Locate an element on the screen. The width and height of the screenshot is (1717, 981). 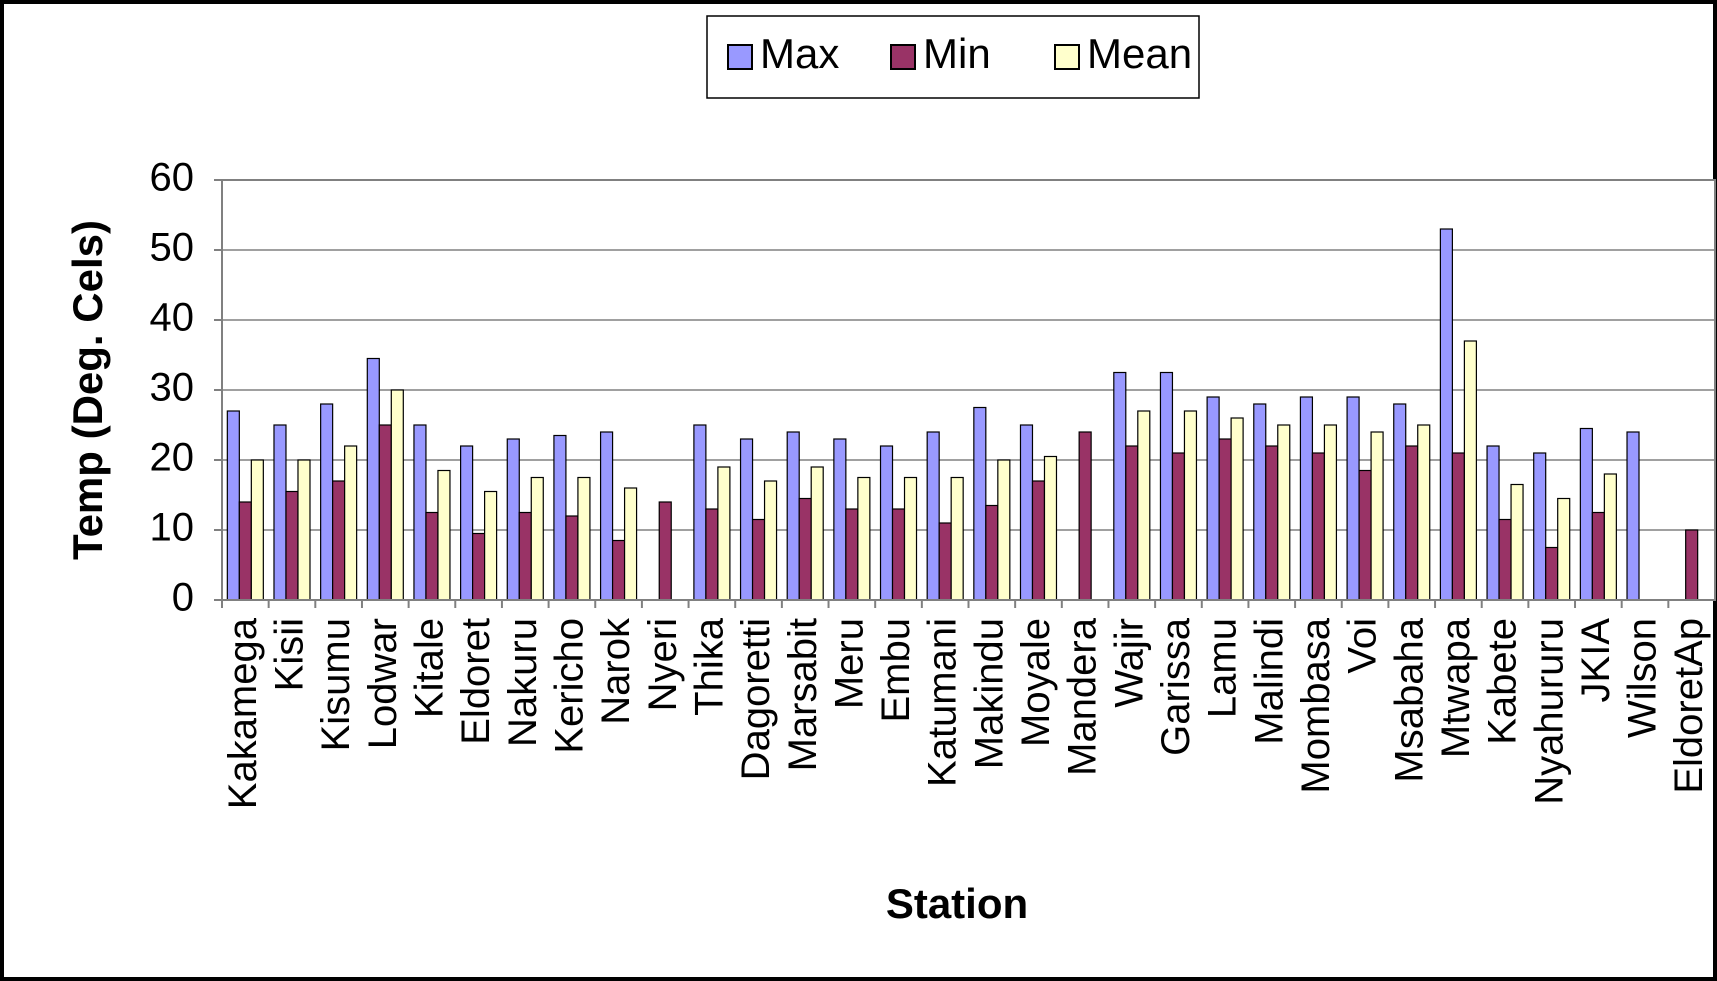
bar-mean-makindu is located at coordinates (1004, 530).